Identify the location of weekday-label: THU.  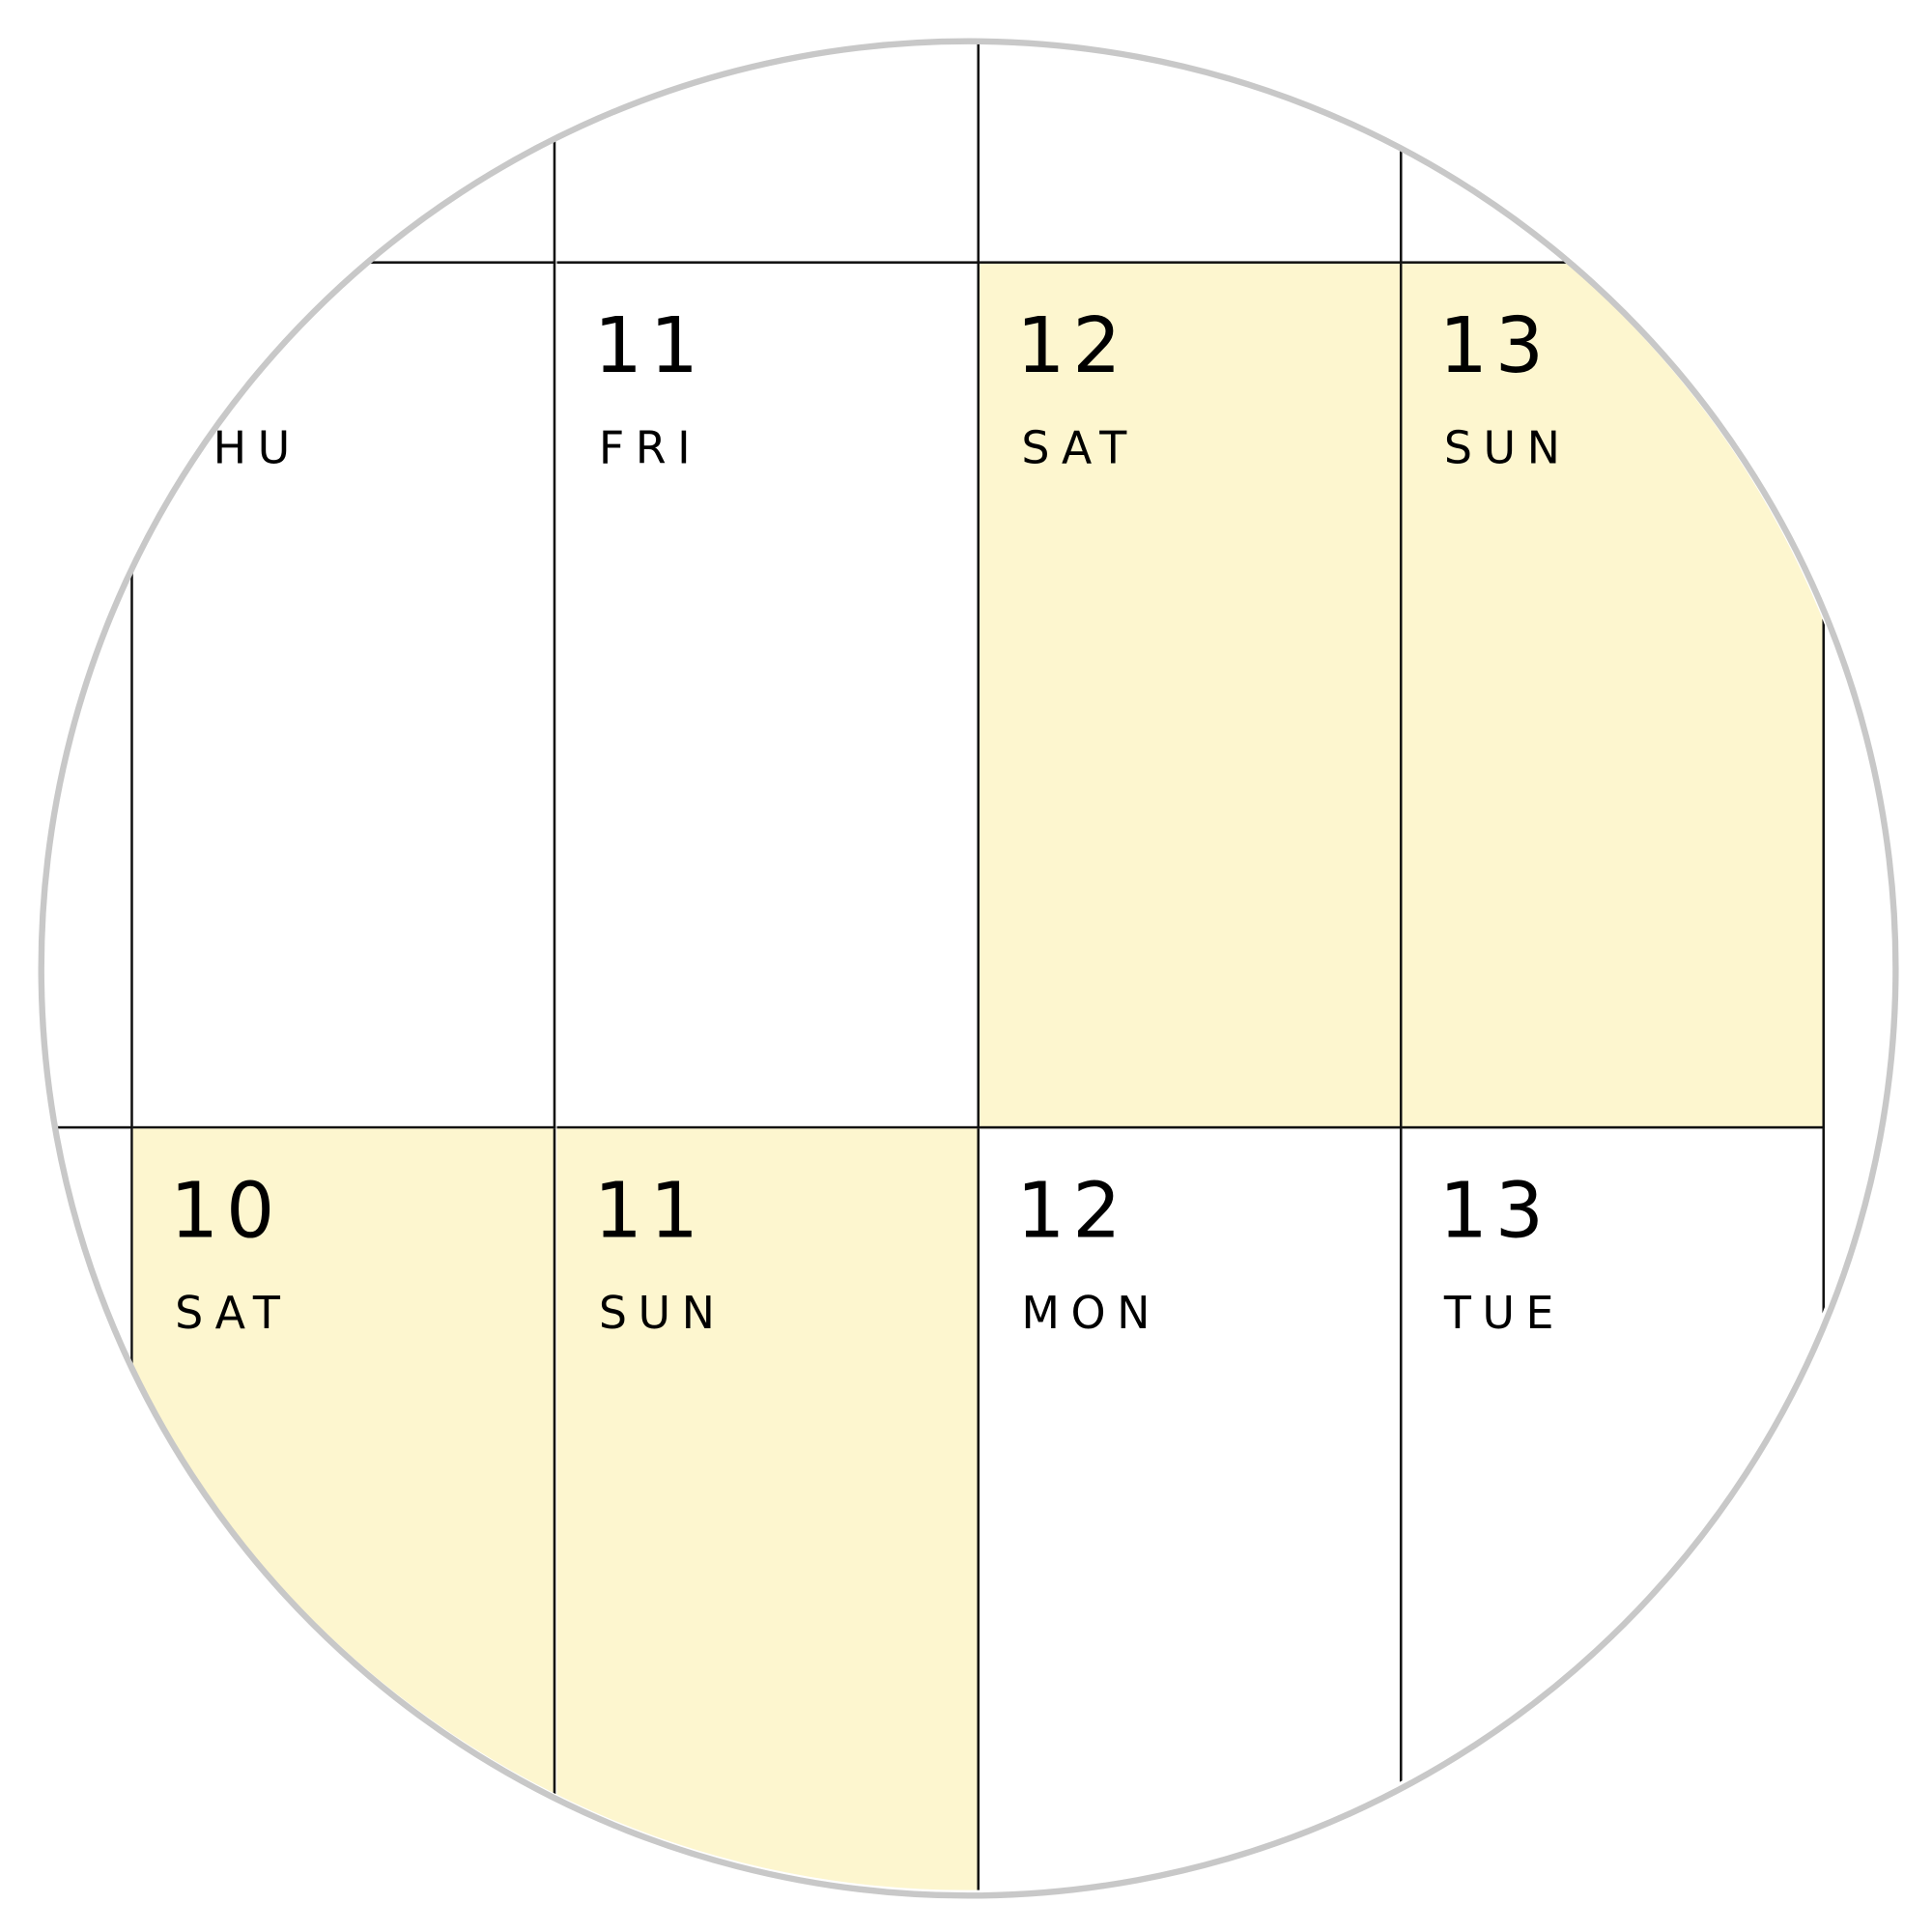
(238, 449).